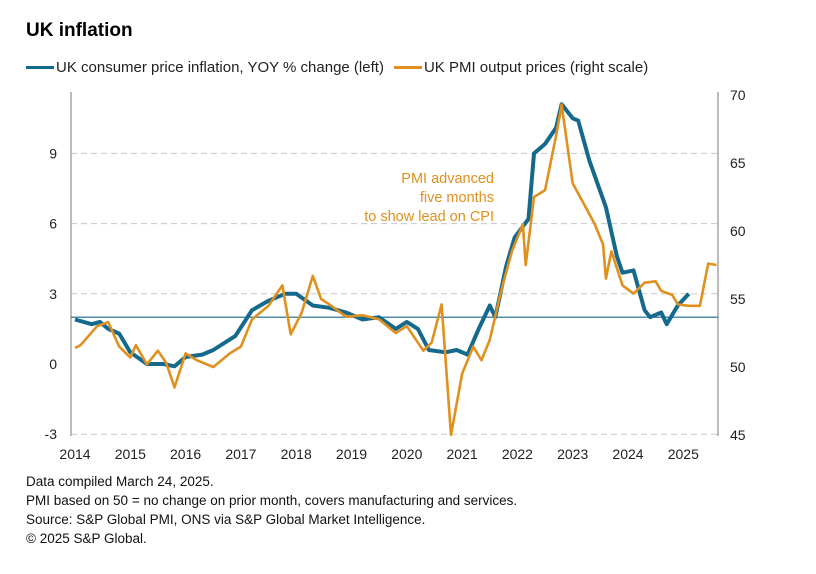 This screenshot has height=574, width=816. I want to click on legend-item-pmi: UK PMI output prices (right scale), so click(521, 67).